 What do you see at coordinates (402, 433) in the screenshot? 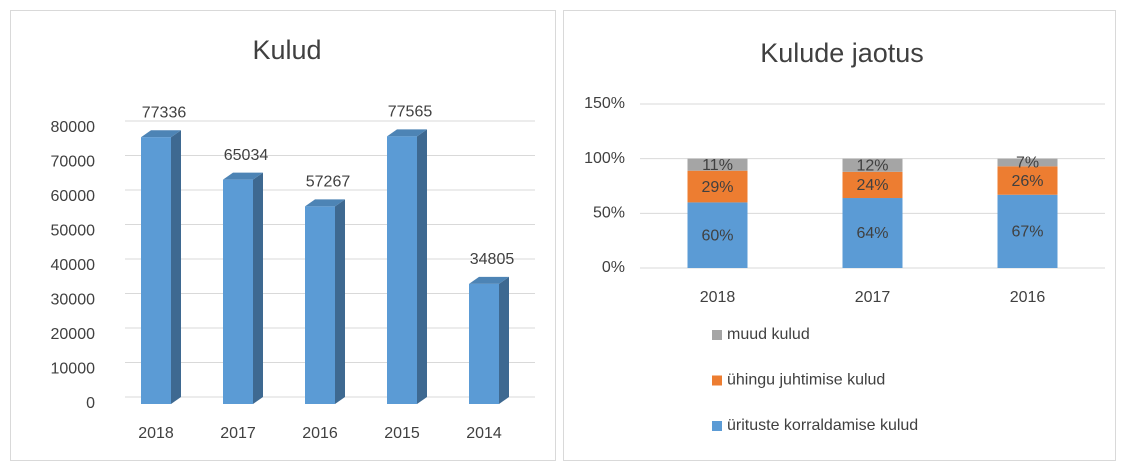
I see `x-tick-label: 2015` at bounding box center [402, 433].